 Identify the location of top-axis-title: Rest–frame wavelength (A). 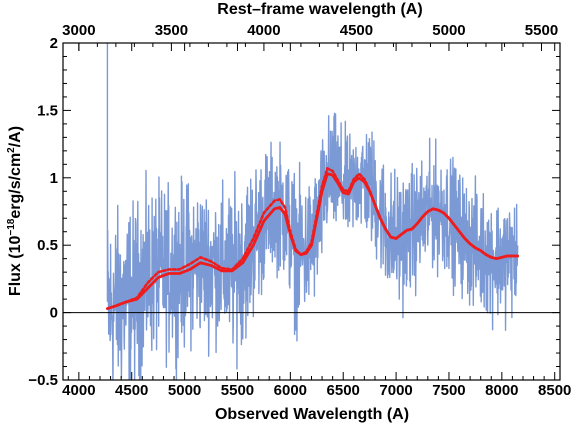
(319, 9).